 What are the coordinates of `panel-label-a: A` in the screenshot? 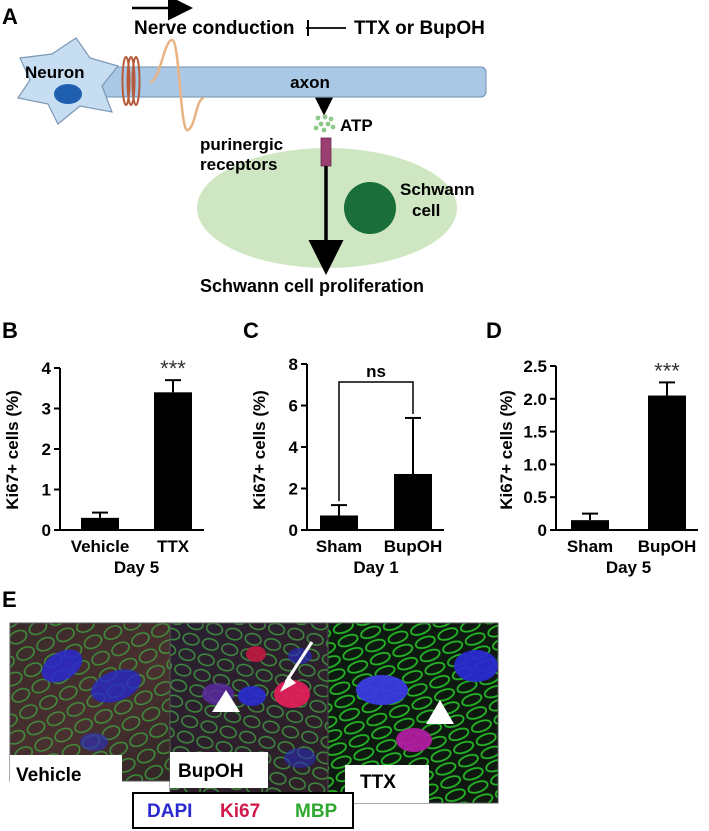 It's located at (10, 16).